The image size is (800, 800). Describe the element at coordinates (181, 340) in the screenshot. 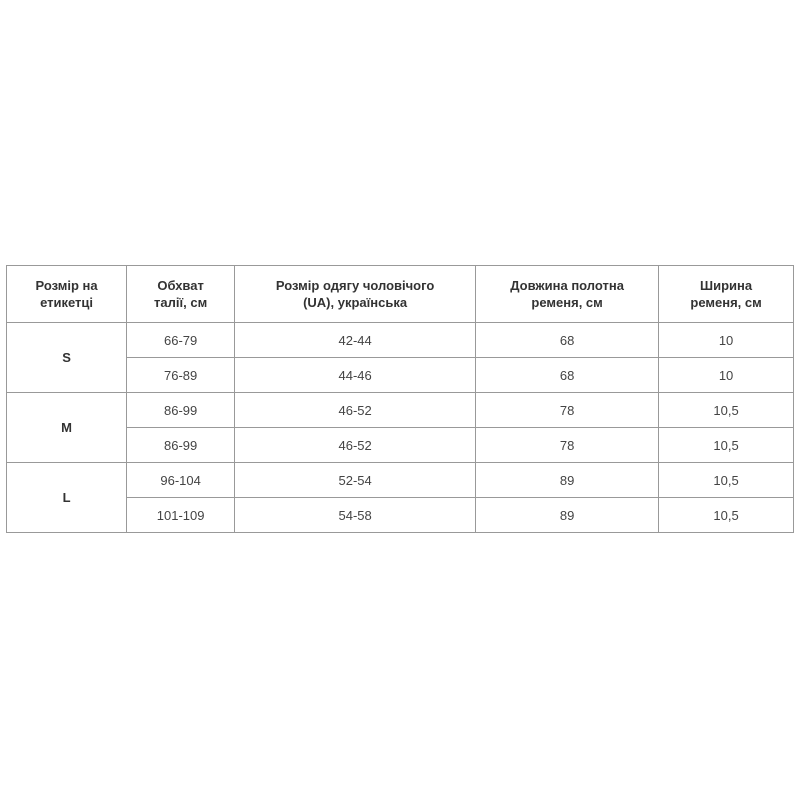

I see `waist-cell: 66-79` at that location.